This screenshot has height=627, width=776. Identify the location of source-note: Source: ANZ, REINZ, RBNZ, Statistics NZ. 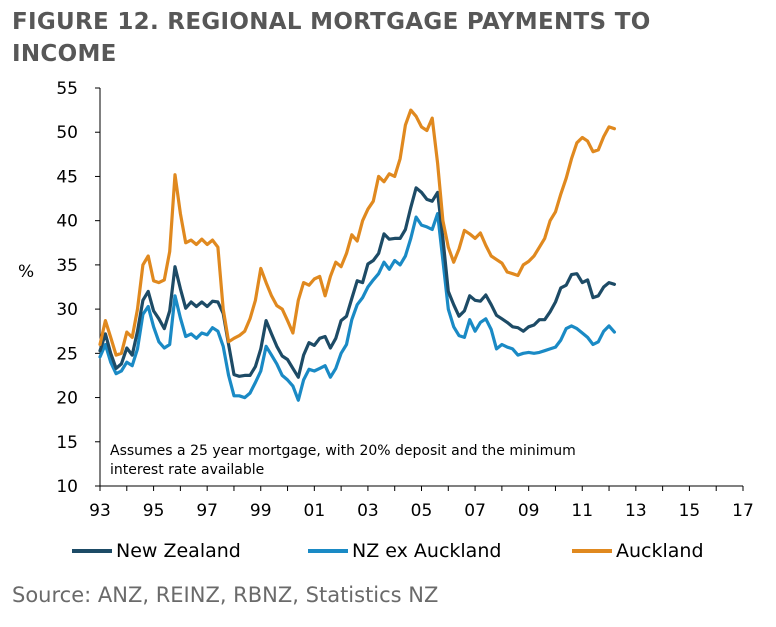
(225, 595).